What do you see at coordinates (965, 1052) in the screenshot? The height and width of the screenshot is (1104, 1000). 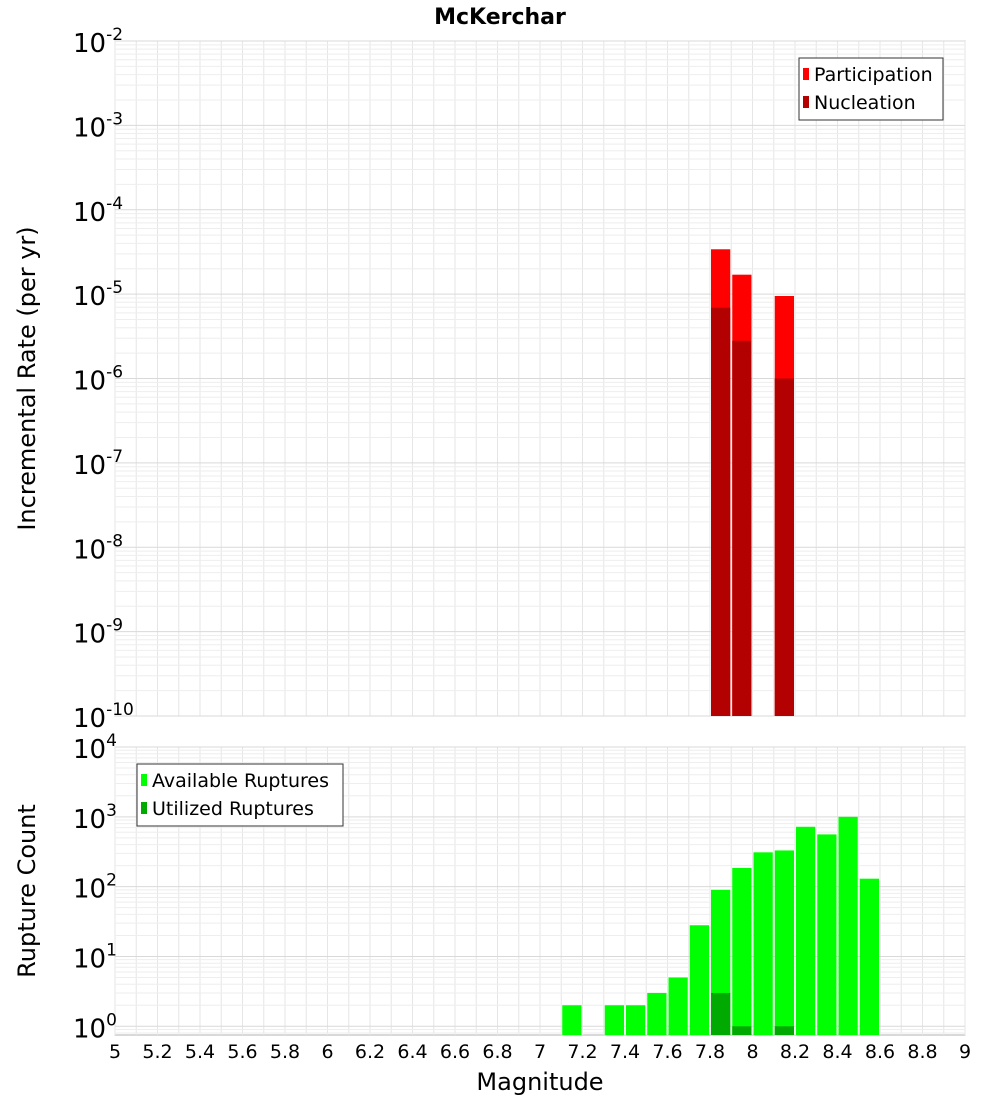 I see `x-tick-label: 9` at bounding box center [965, 1052].